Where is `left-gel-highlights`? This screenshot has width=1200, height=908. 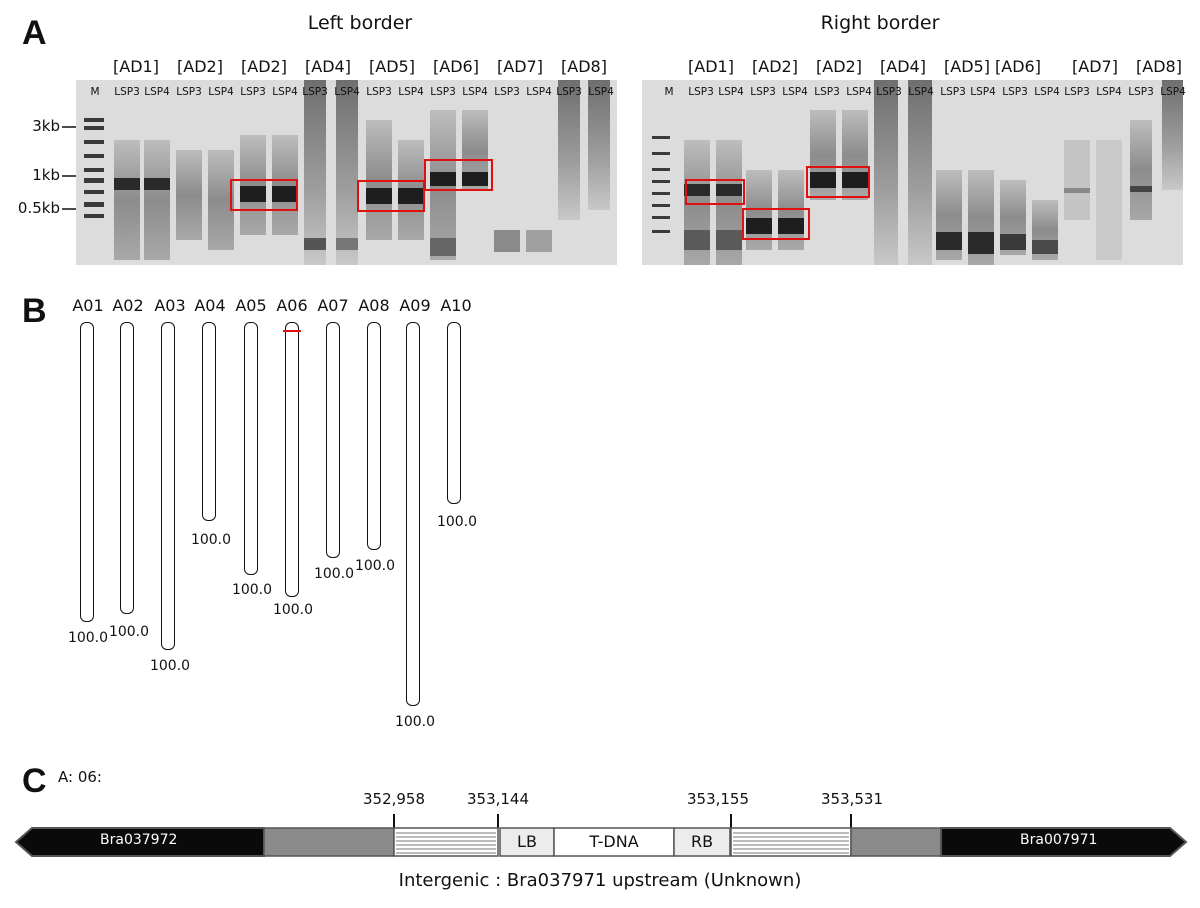 left-gel-highlights is located at coordinates (361, 185).